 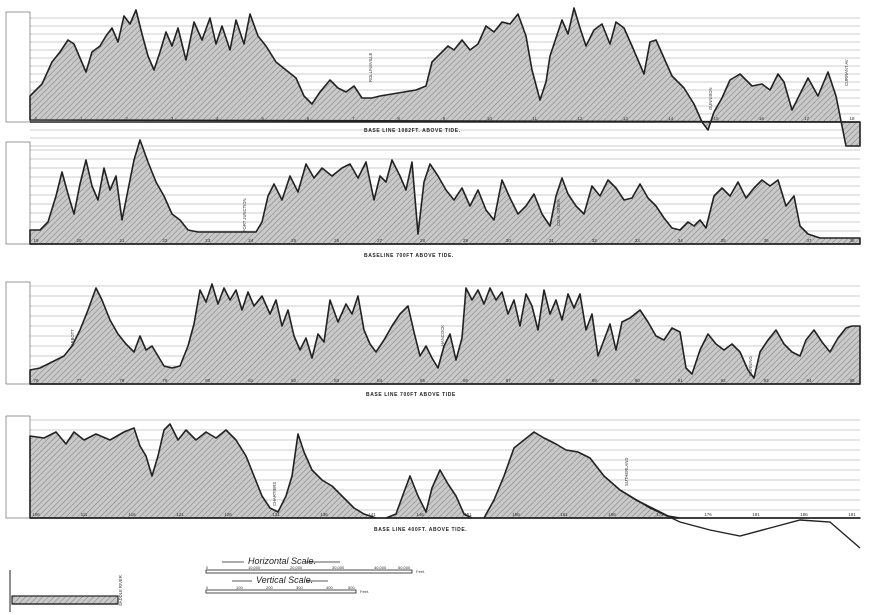 I want to click on station-number: 4, so click(x=217, y=118).